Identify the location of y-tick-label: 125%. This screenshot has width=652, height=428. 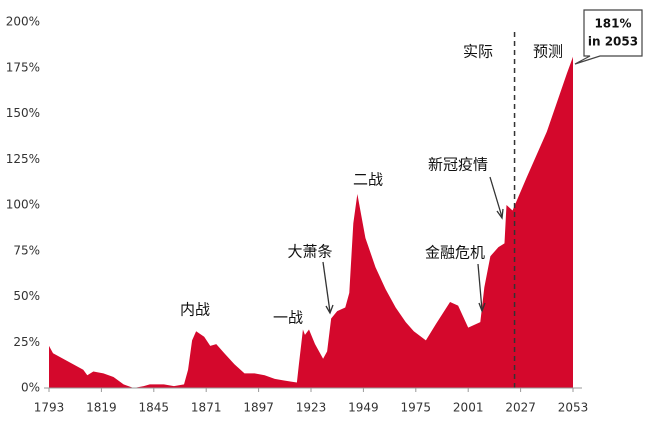
(23, 159).